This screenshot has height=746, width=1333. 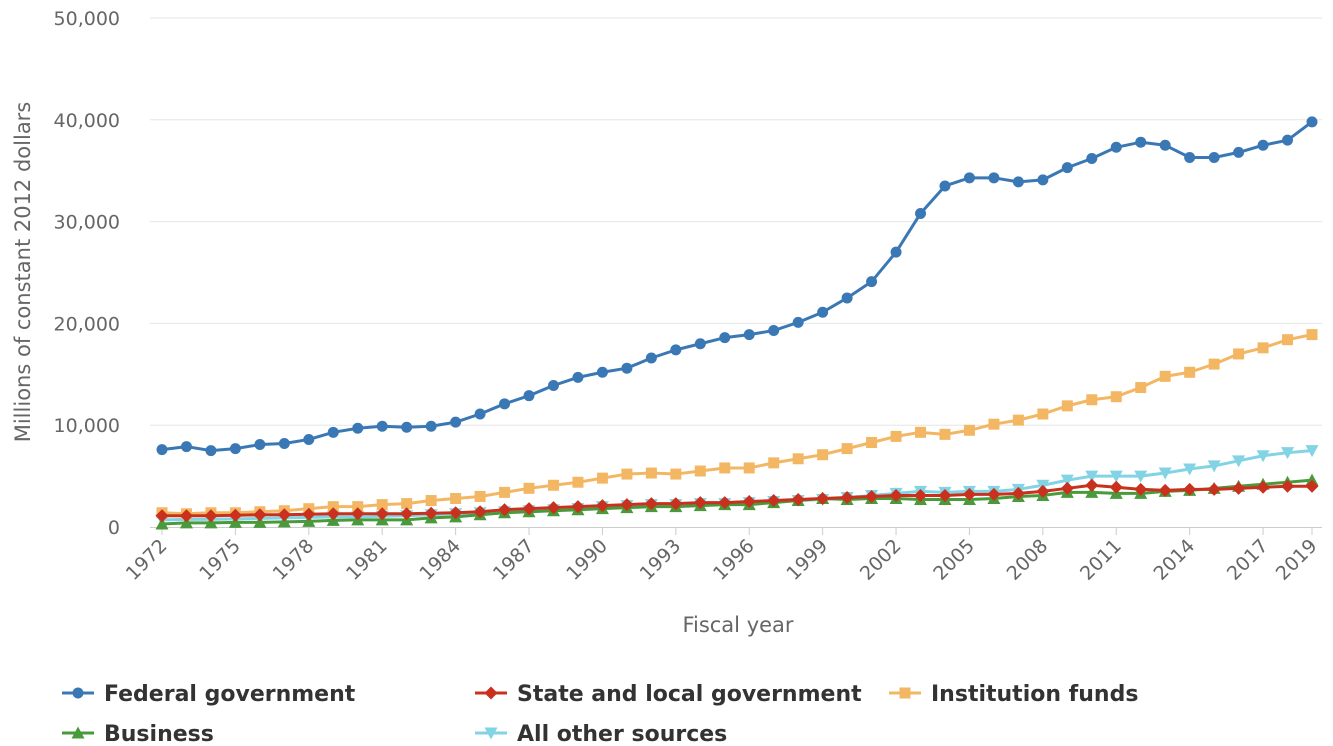 I want to click on series-state-and-local-government, so click(x=737, y=500).